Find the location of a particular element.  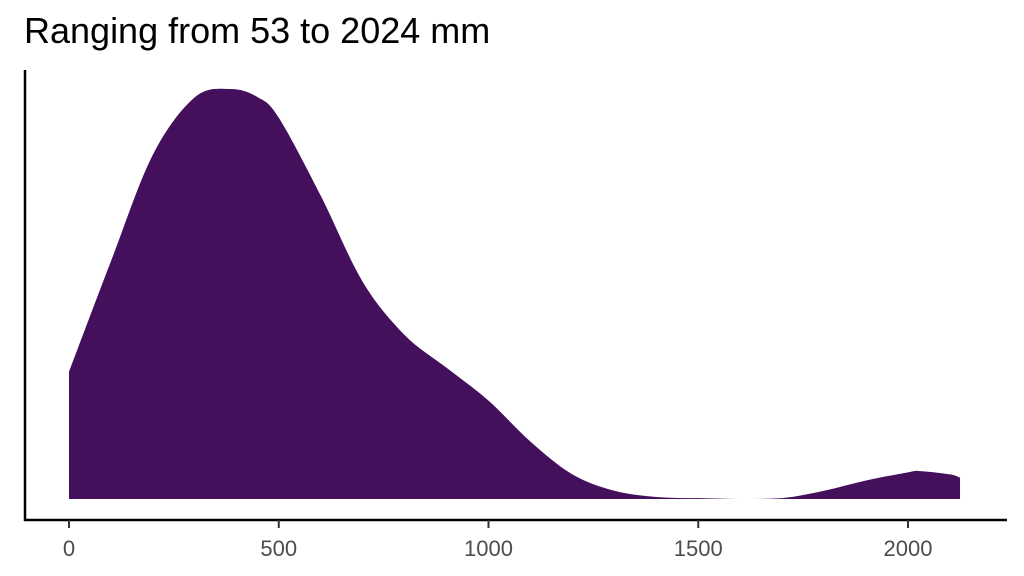

x-axis-ticks: 0 500 1000 1500 2000 is located at coordinates (498, 540).